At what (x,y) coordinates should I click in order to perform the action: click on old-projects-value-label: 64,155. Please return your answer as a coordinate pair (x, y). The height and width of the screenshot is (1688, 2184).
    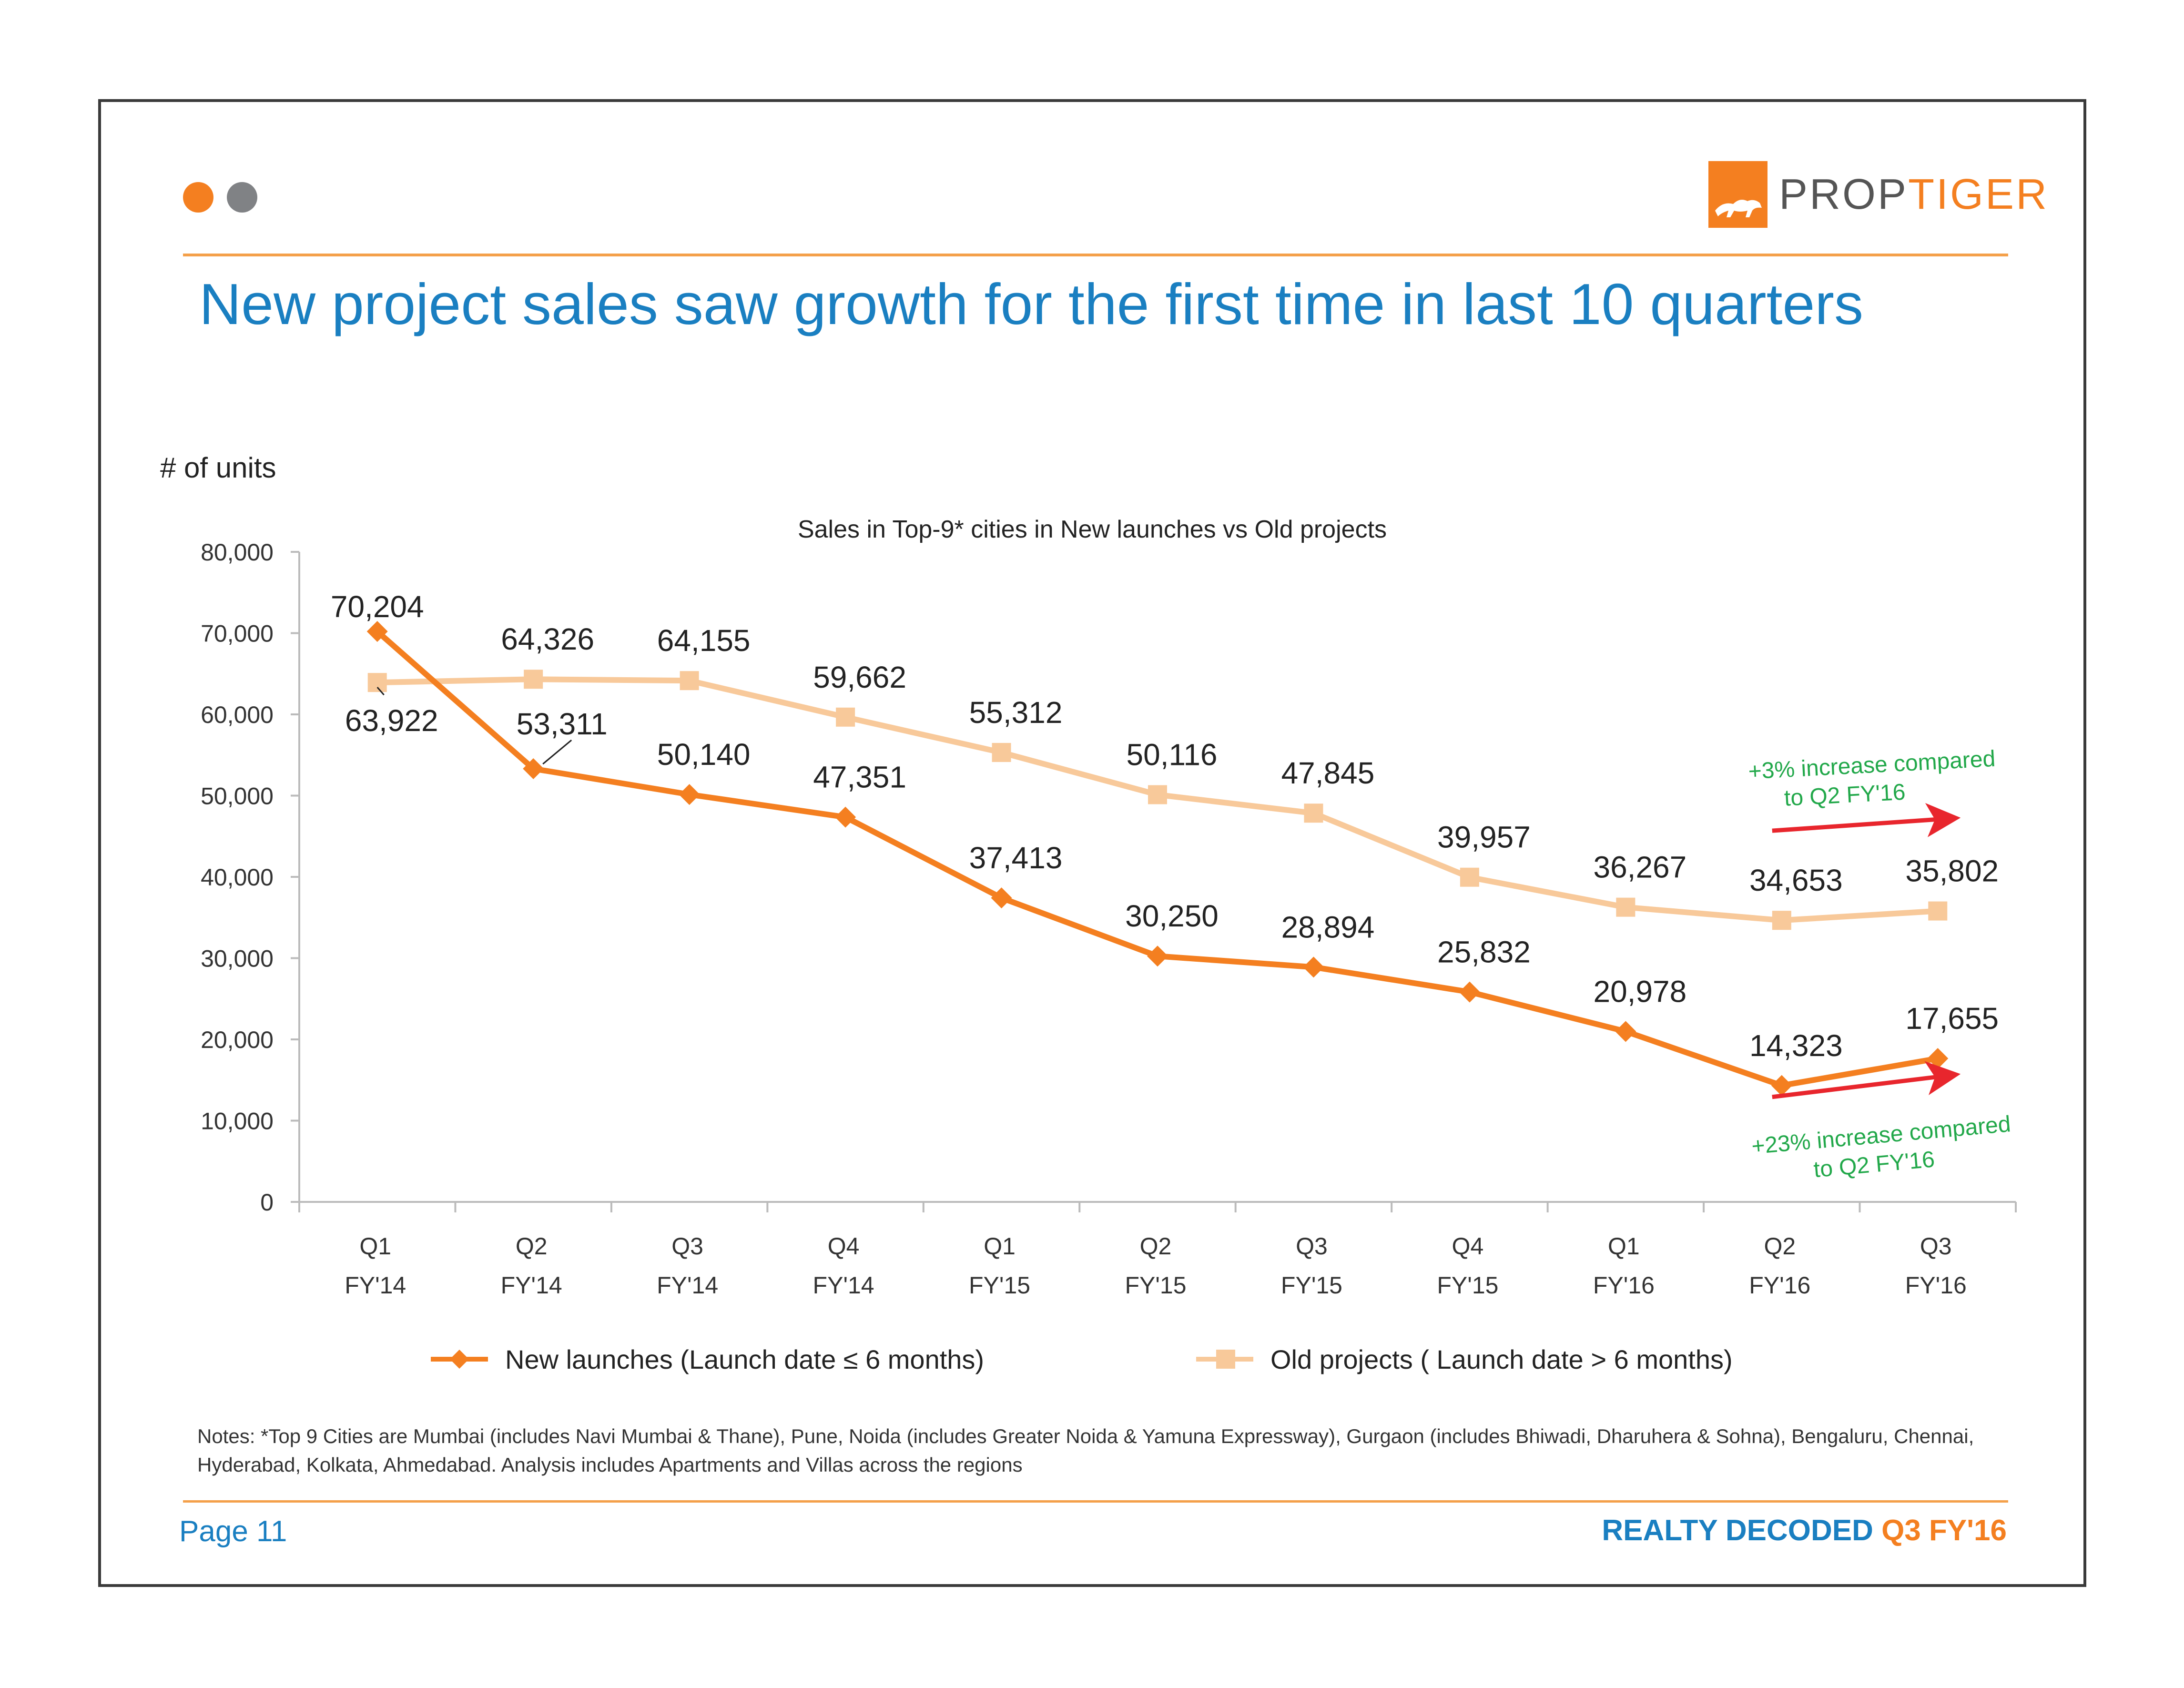
    Looking at the image, I should click on (704, 641).